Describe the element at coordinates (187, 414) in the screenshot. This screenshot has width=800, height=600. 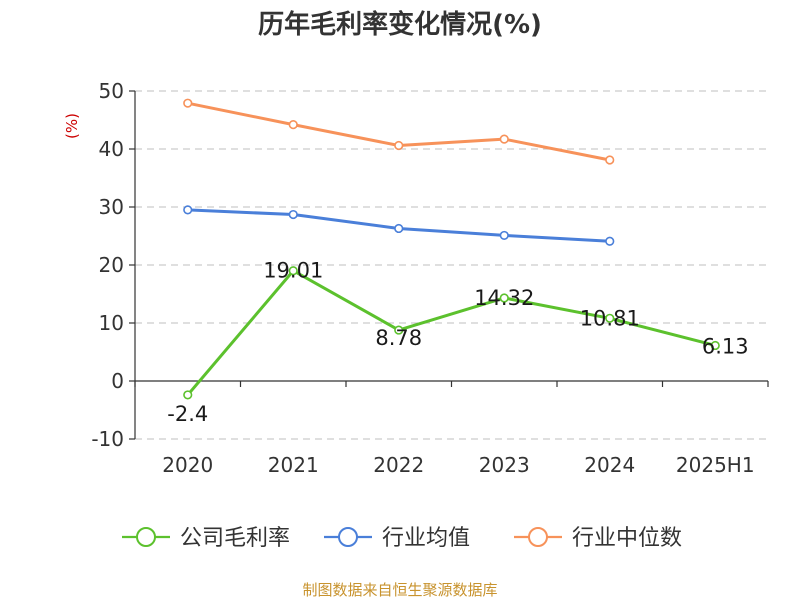
I see `data-label: -2.4` at that location.